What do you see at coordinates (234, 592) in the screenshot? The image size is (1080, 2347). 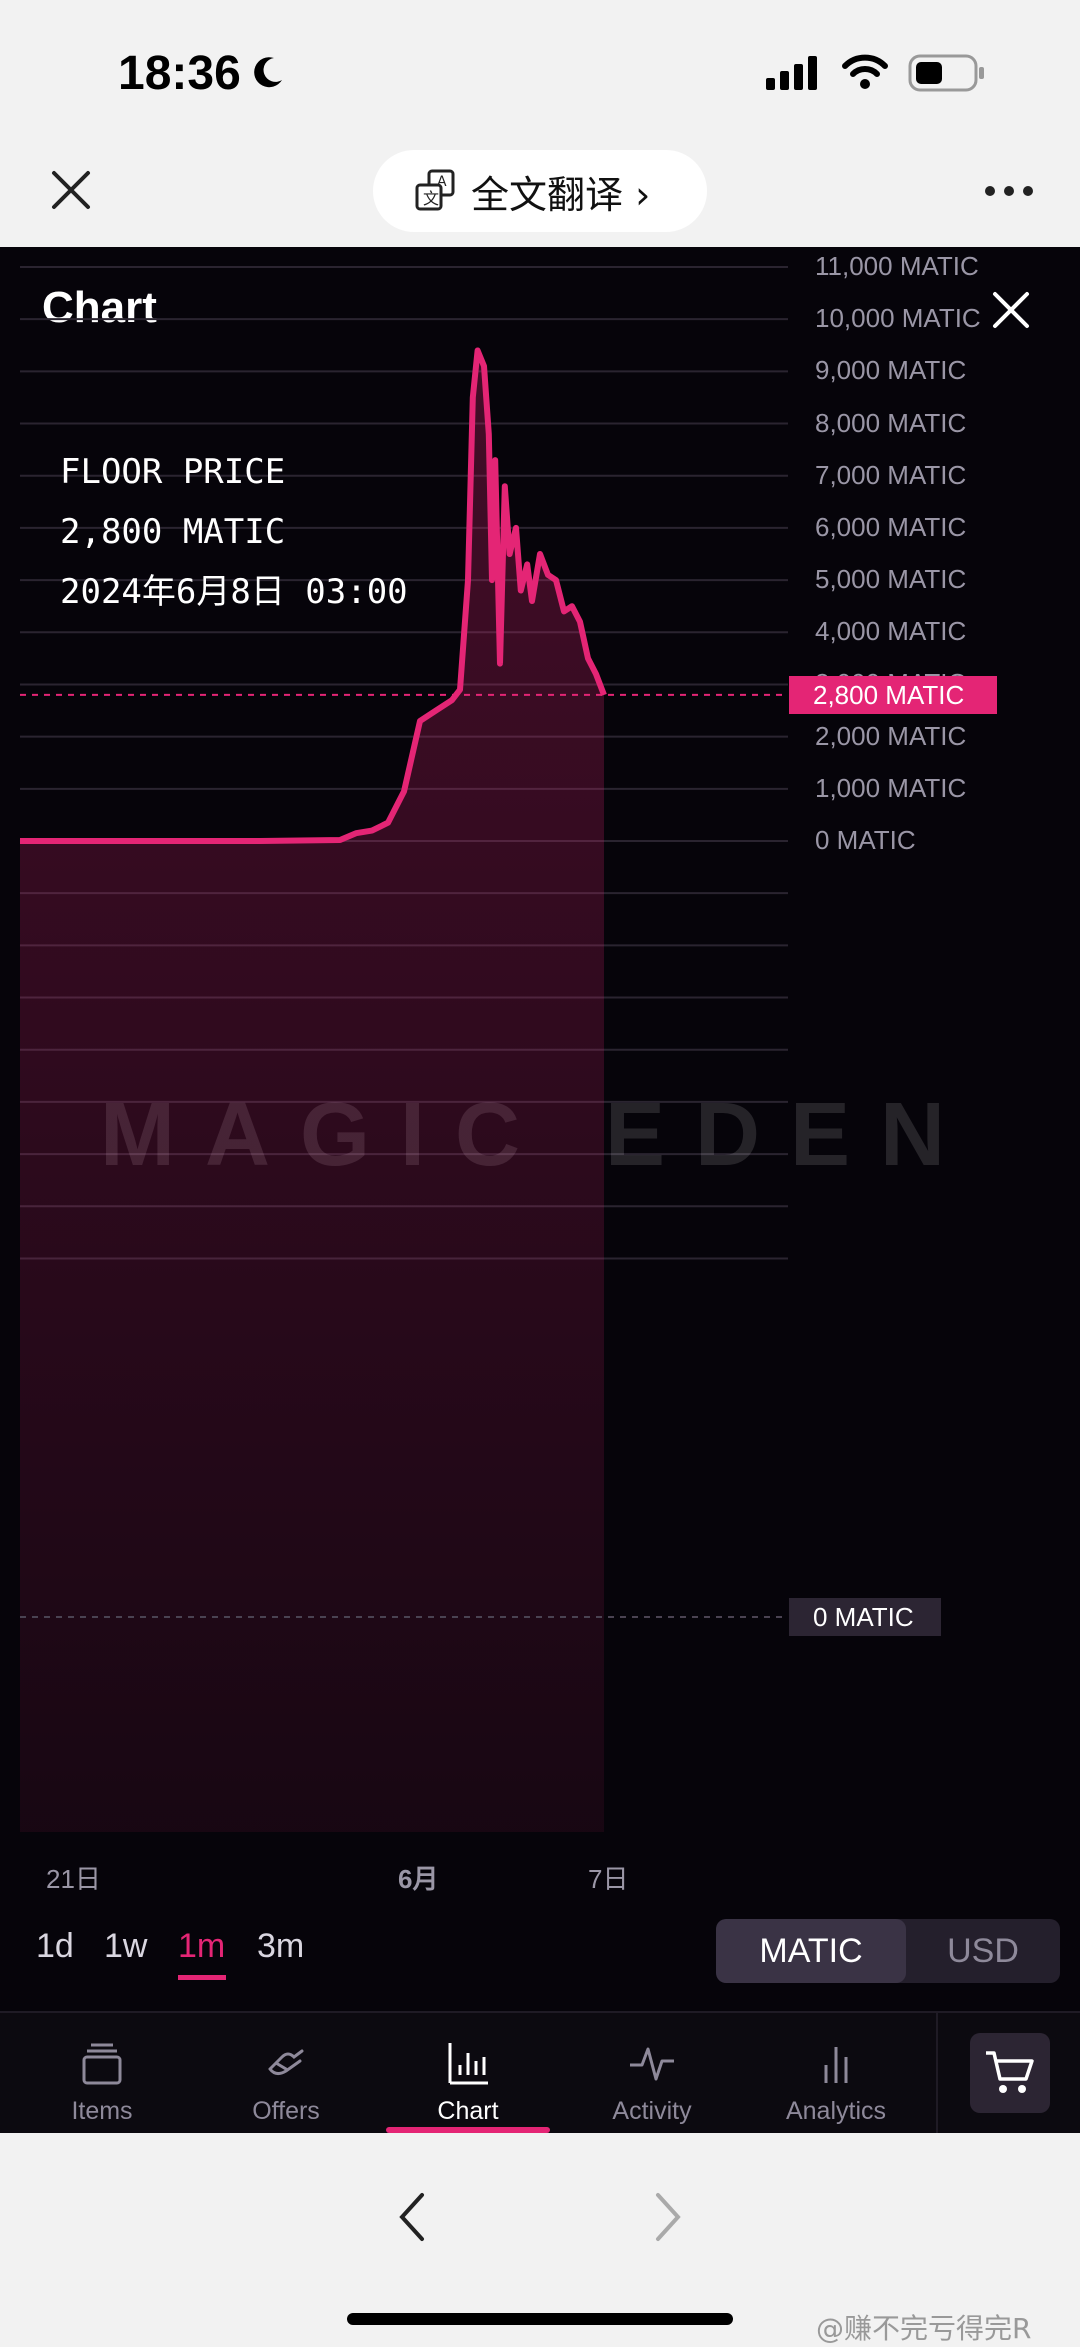 I see `tooltip-datetime: 2024年6月8日 03:00` at bounding box center [234, 592].